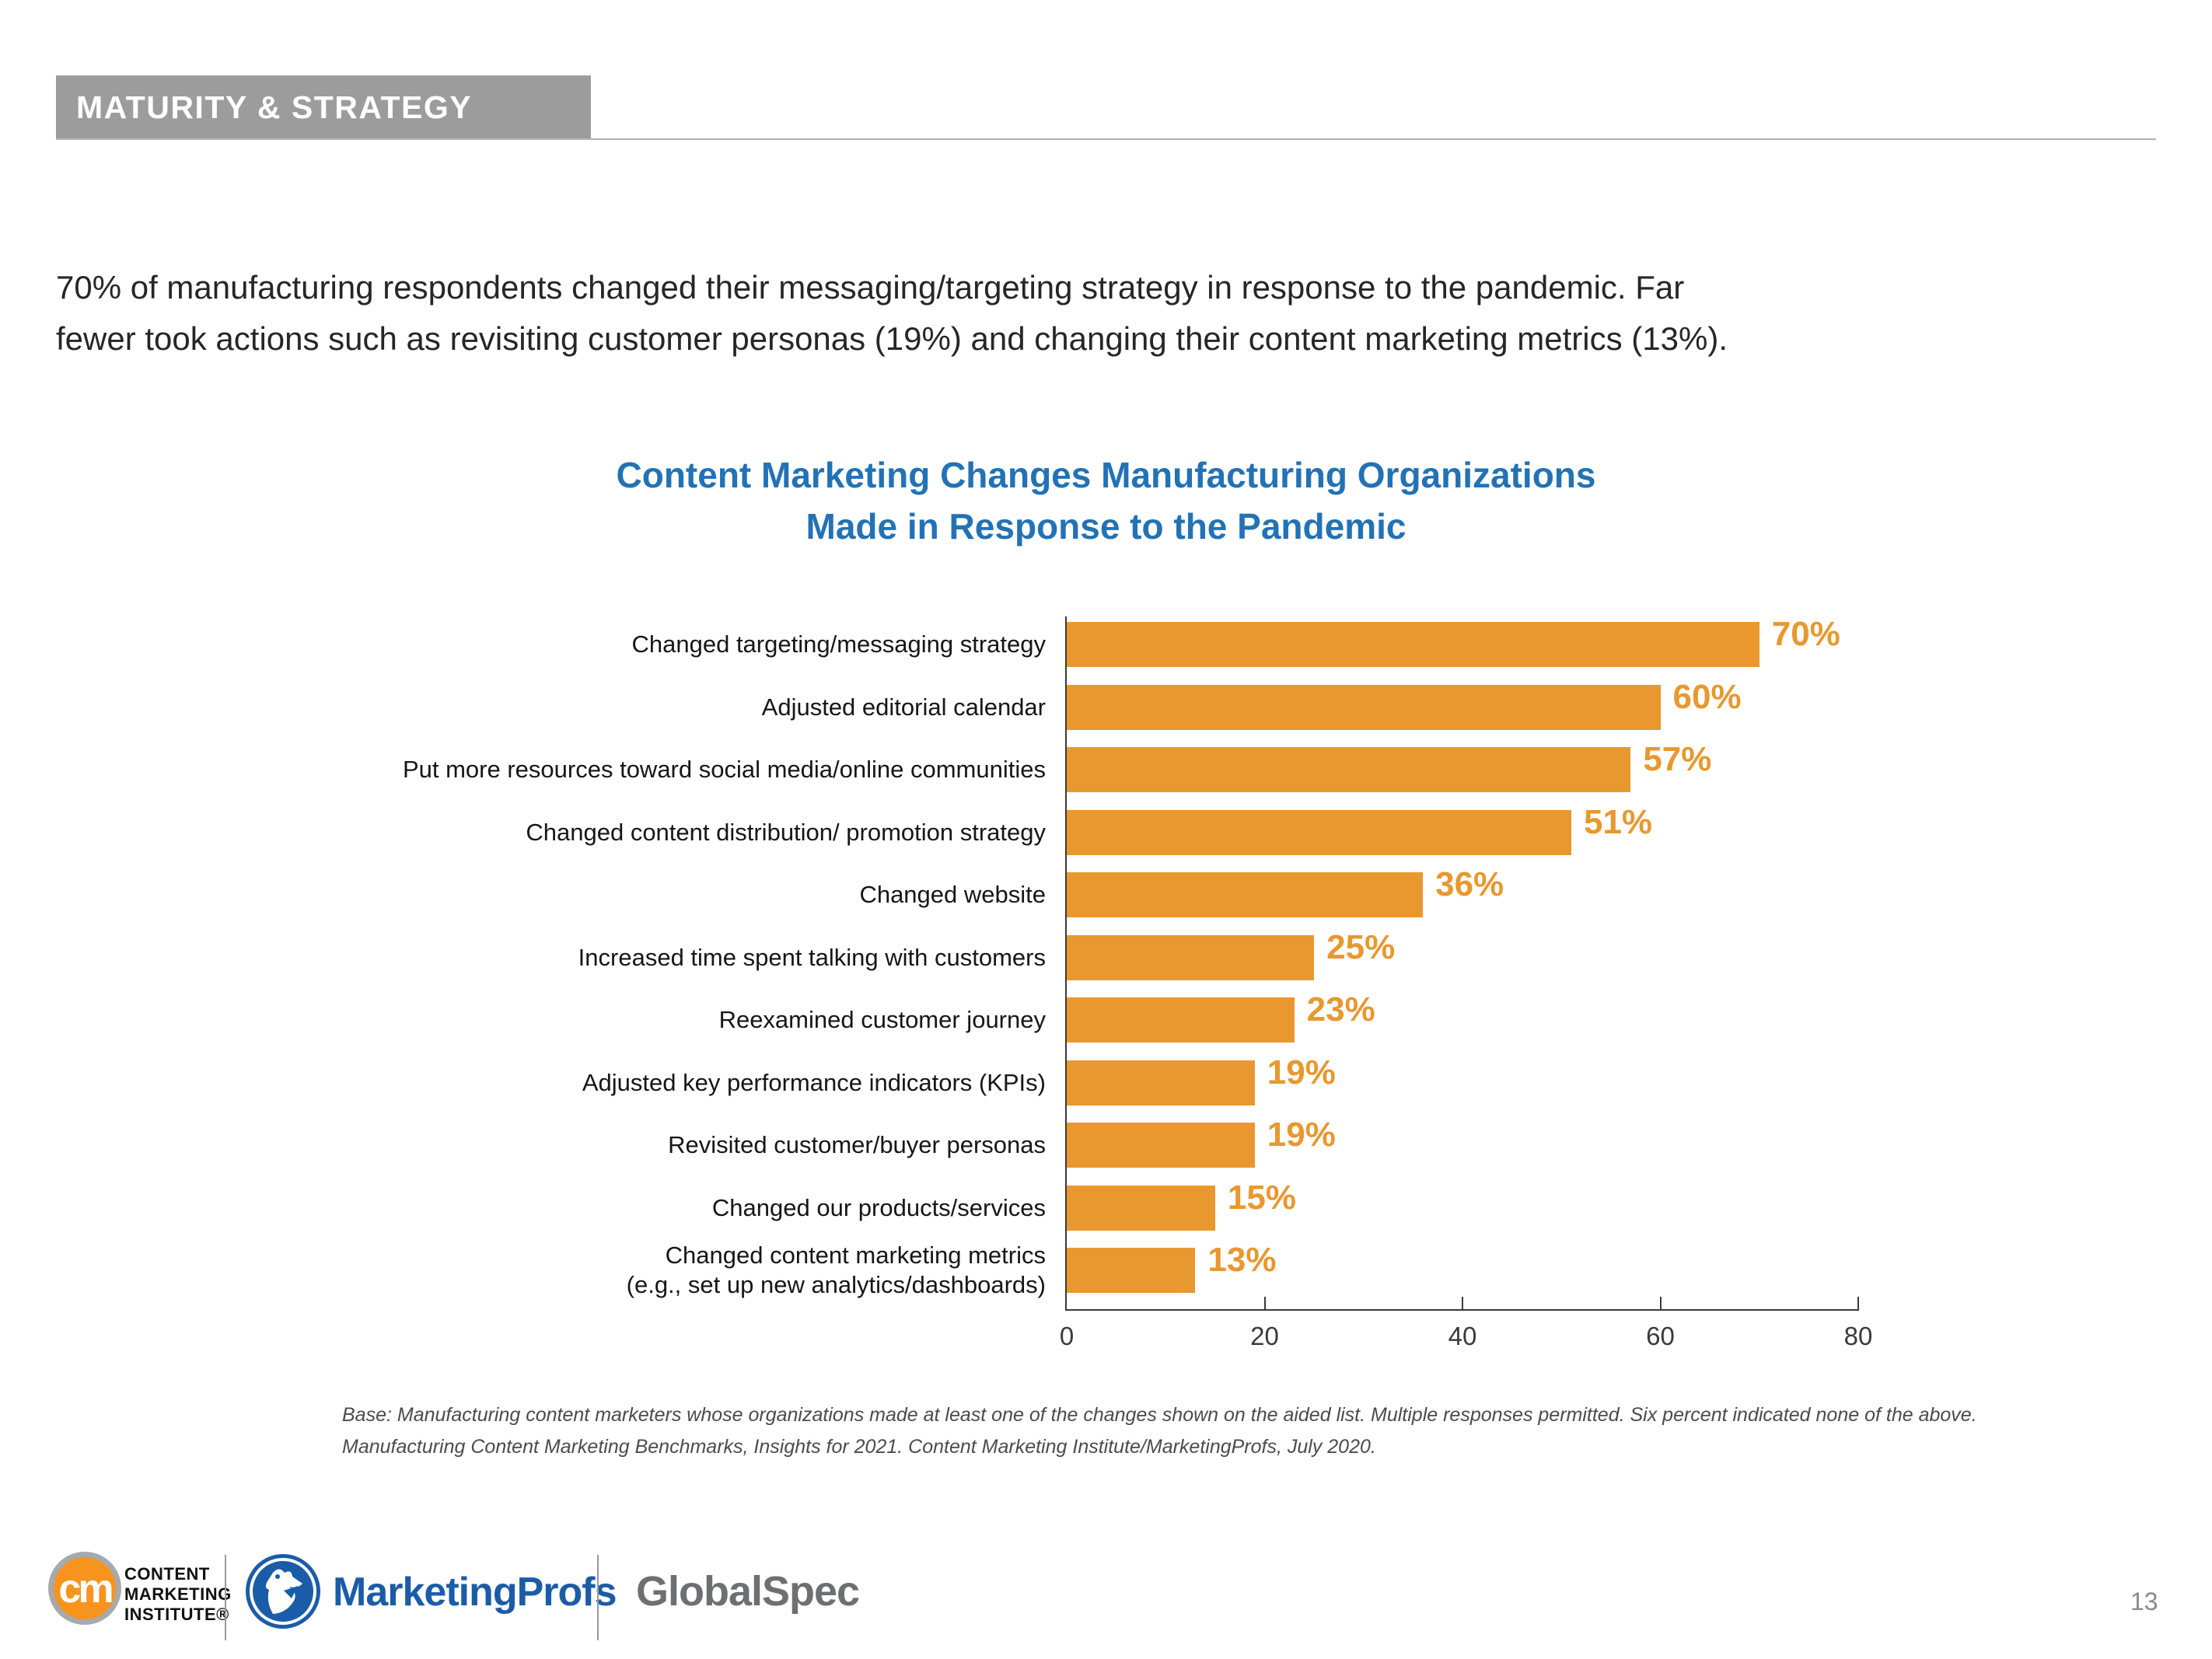 This screenshot has height=1659, width=2212. Describe the element at coordinates (903, 707) in the screenshot. I see `category-label: Adjusted editorial calendar` at that location.